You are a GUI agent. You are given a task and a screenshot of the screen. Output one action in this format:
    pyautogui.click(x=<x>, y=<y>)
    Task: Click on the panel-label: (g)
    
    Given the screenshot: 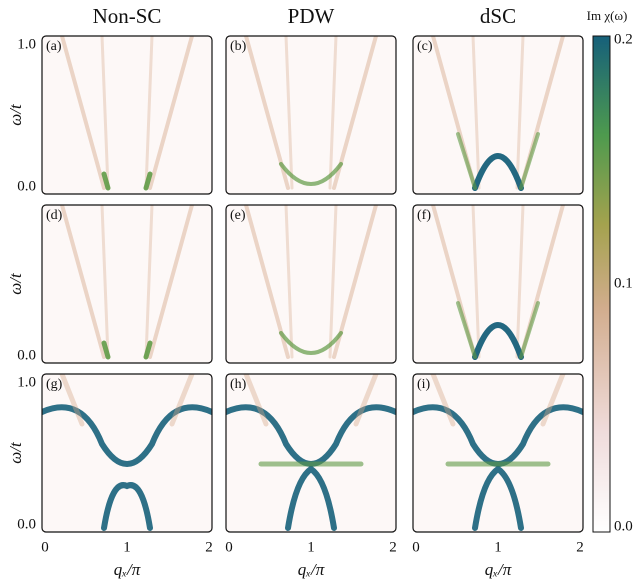 What is the action you would take?
    pyautogui.click(x=54, y=384)
    